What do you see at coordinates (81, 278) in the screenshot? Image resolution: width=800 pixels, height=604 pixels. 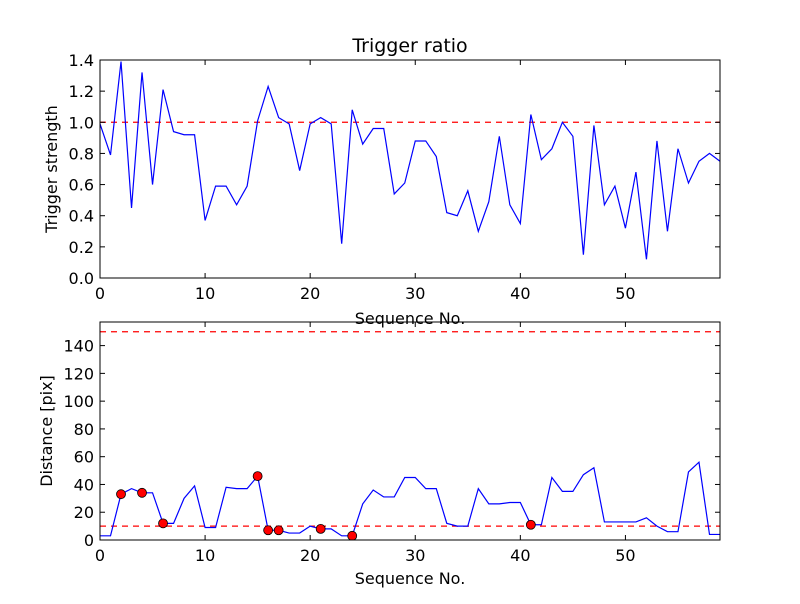 I see `top-y-tick-label: 0.0` at bounding box center [81, 278].